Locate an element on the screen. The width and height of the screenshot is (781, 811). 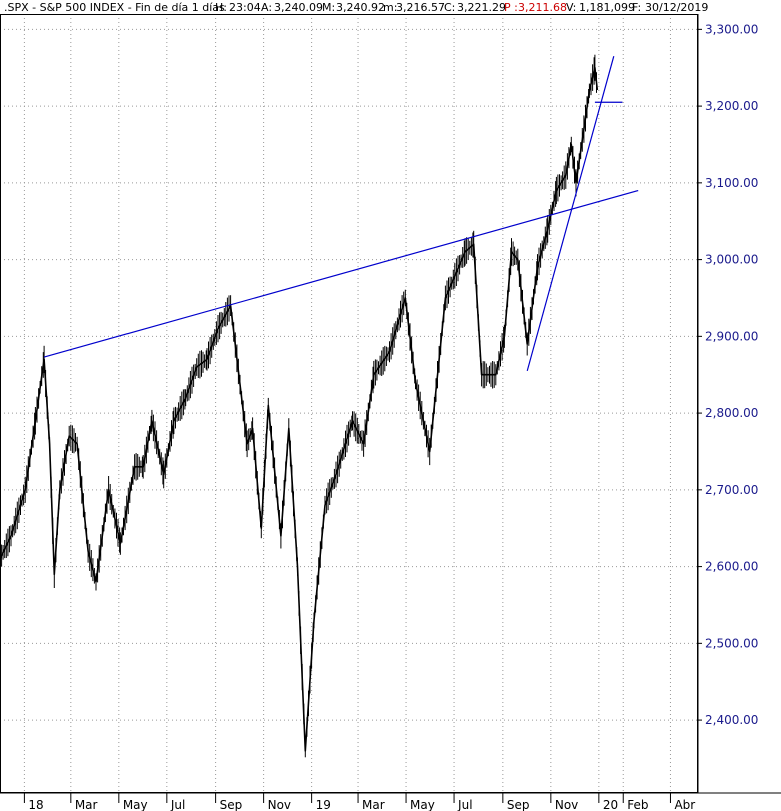
y-tick-label: 2,500.00 is located at coordinates (731, 643).